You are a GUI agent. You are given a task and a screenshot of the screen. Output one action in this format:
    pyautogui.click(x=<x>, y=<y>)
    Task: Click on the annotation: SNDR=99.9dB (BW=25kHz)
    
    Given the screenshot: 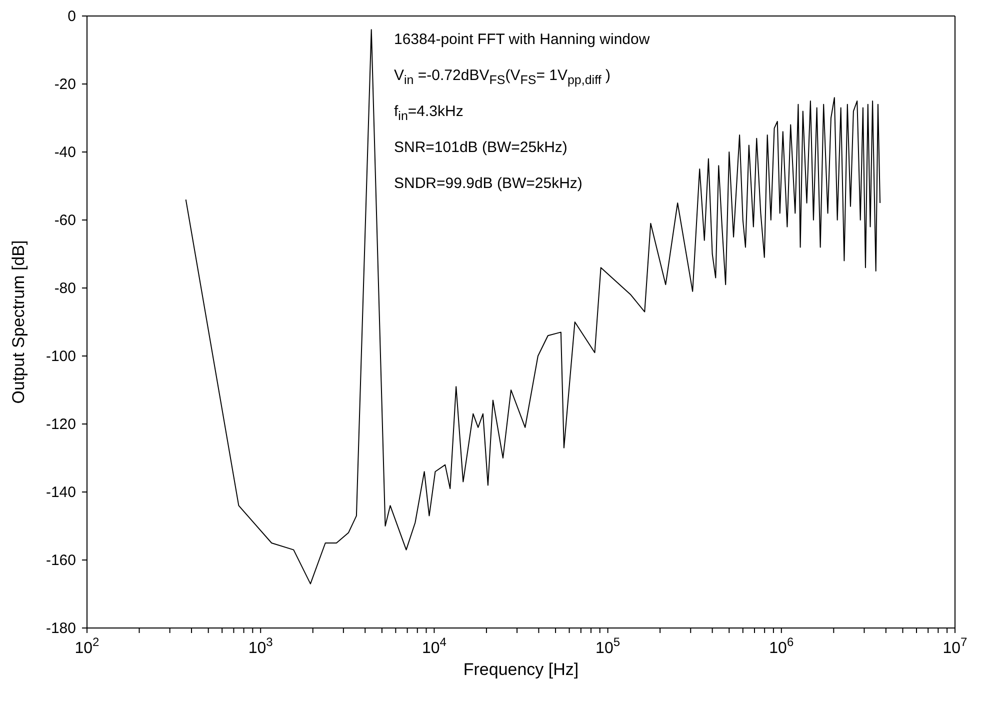 What is the action you would take?
    pyautogui.click(x=489, y=184)
    